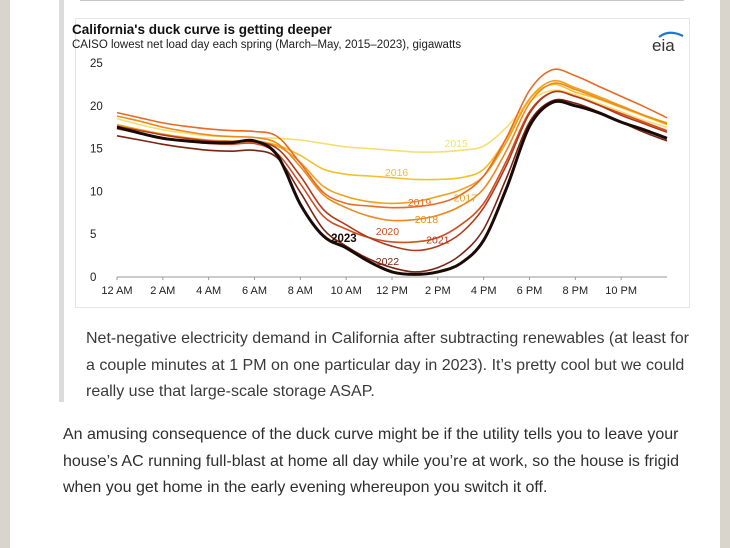 The height and width of the screenshot is (548, 730). What do you see at coordinates (388, 262) in the screenshot?
I see `series-label-2022: 2022` at bounding box center [388, 262].